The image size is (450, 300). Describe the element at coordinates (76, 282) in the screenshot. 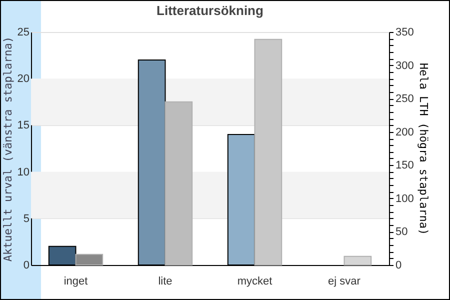

I see `x-tick-label: inget` at that location.